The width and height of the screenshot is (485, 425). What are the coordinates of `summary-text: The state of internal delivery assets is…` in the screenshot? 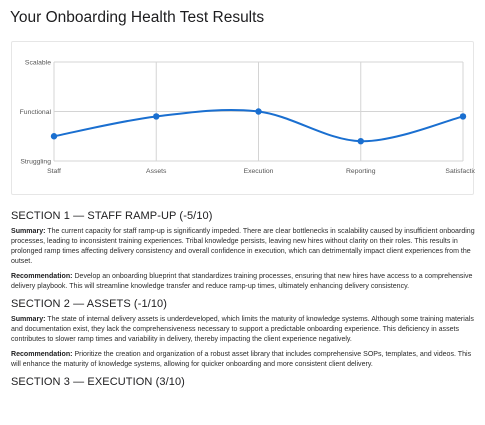 It's located at (242, 329).